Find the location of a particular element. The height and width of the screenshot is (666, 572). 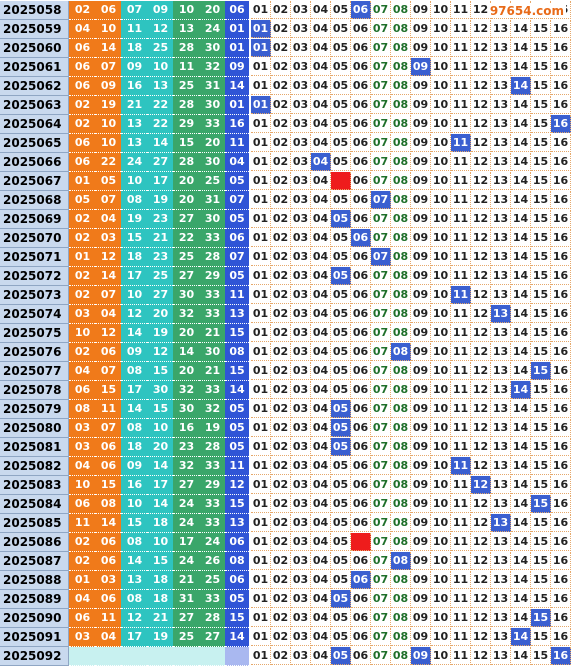

front-number: 02 is located at coordinates (83, 542).